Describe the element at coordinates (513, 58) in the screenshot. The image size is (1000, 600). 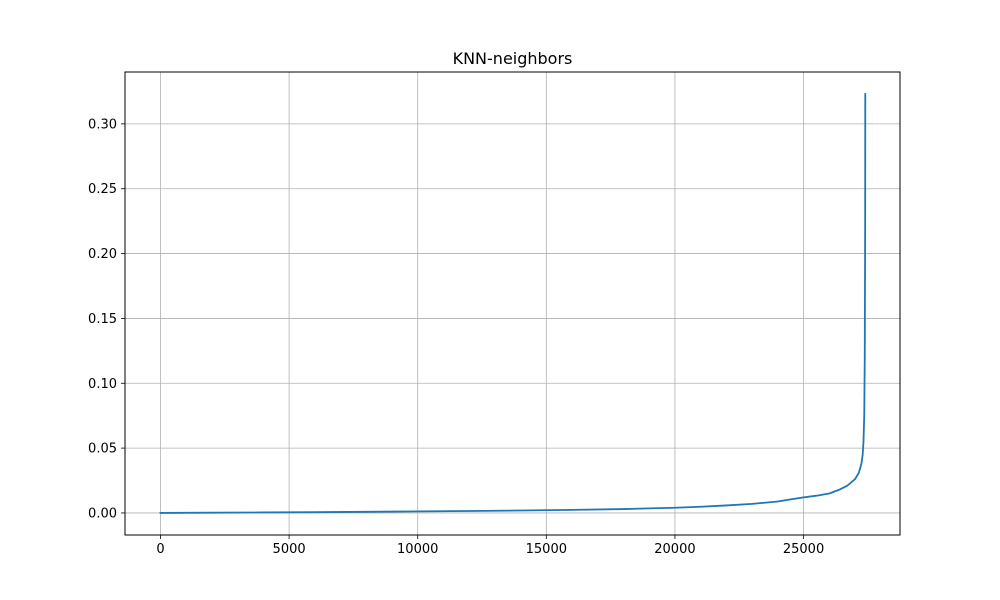
I see `chart-title: KNN-neighbors` at that location.